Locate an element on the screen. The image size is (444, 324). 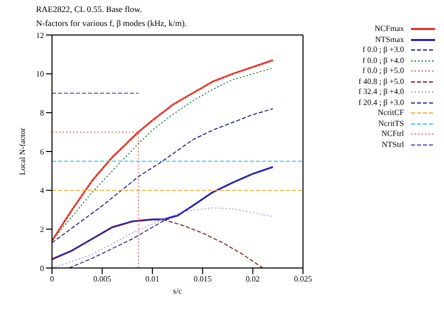
y-tick-label: 12 is located at coordinates (40, 35).